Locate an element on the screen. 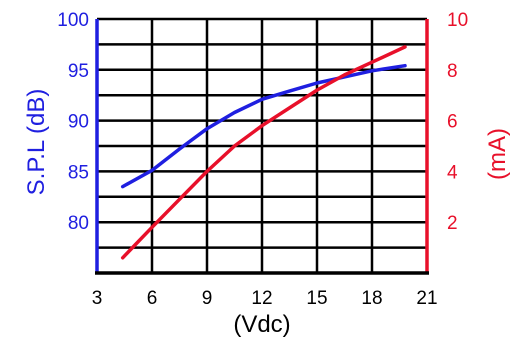 The image size is (520, 339). y-right-tick-label: 4 is located at coordinates (452, 172).